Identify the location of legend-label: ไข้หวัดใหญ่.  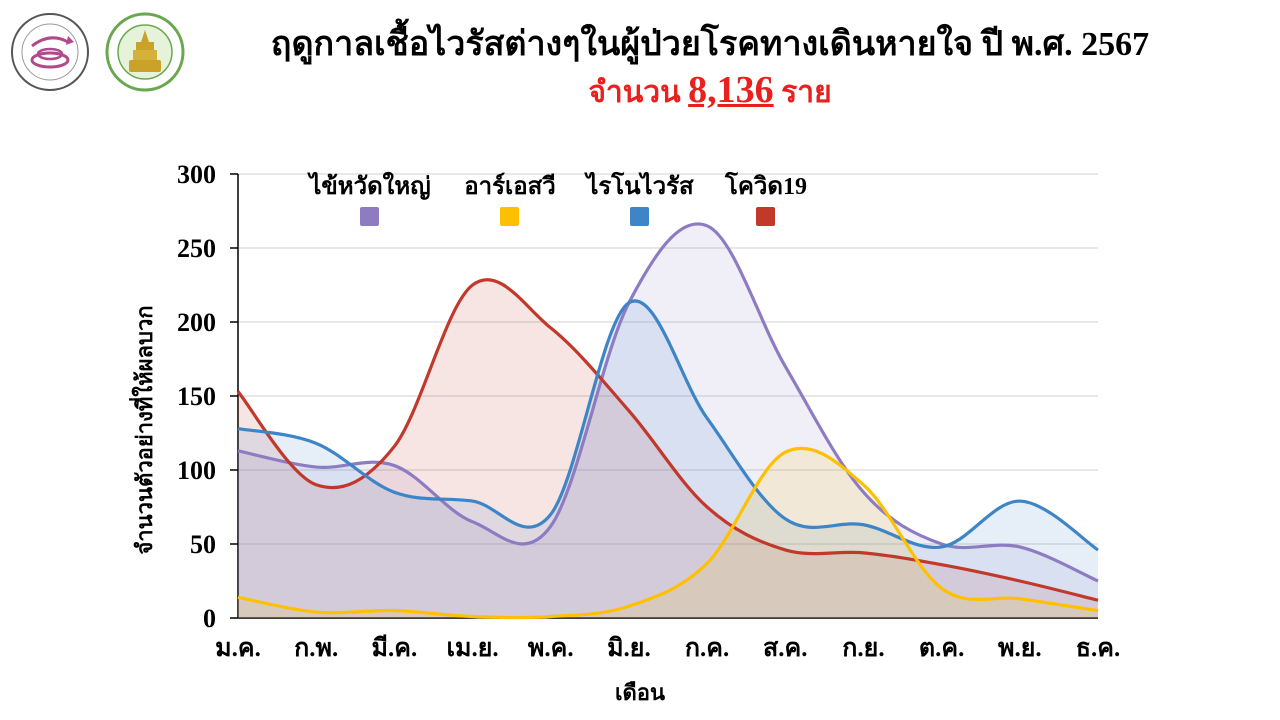
(368, 185).